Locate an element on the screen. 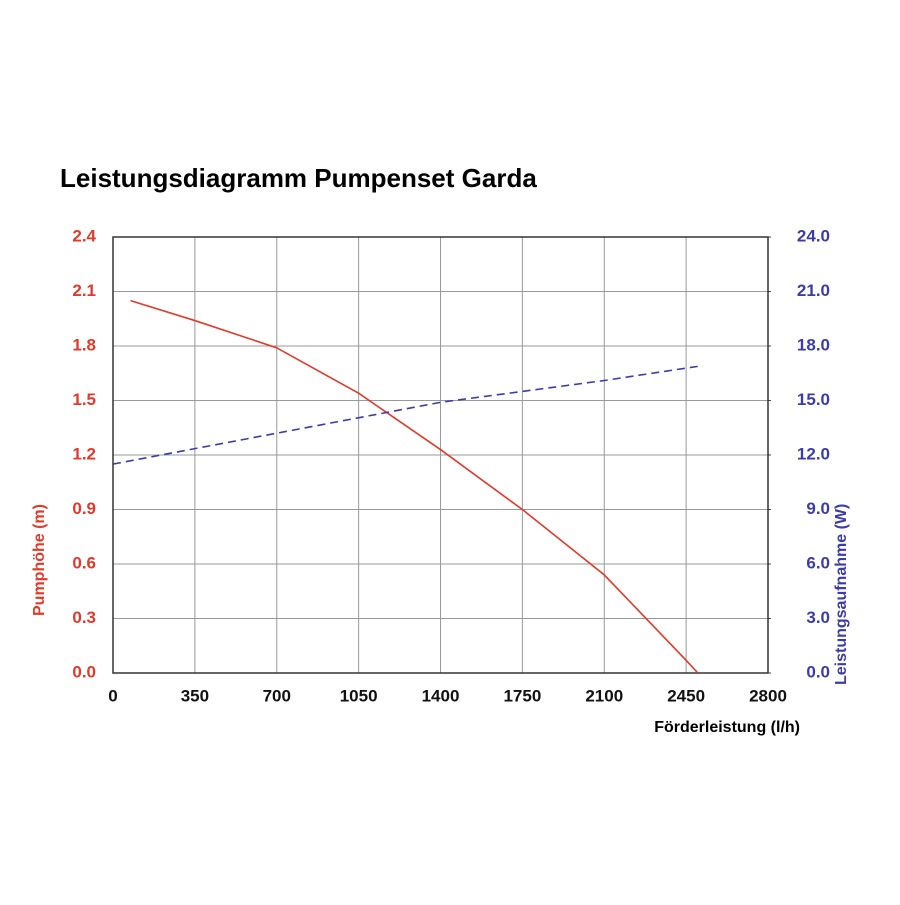 Image resolution: width=900 pixels, height=905 pixels. y-tick-label: 1.2 is located at coordinates (84, 453).